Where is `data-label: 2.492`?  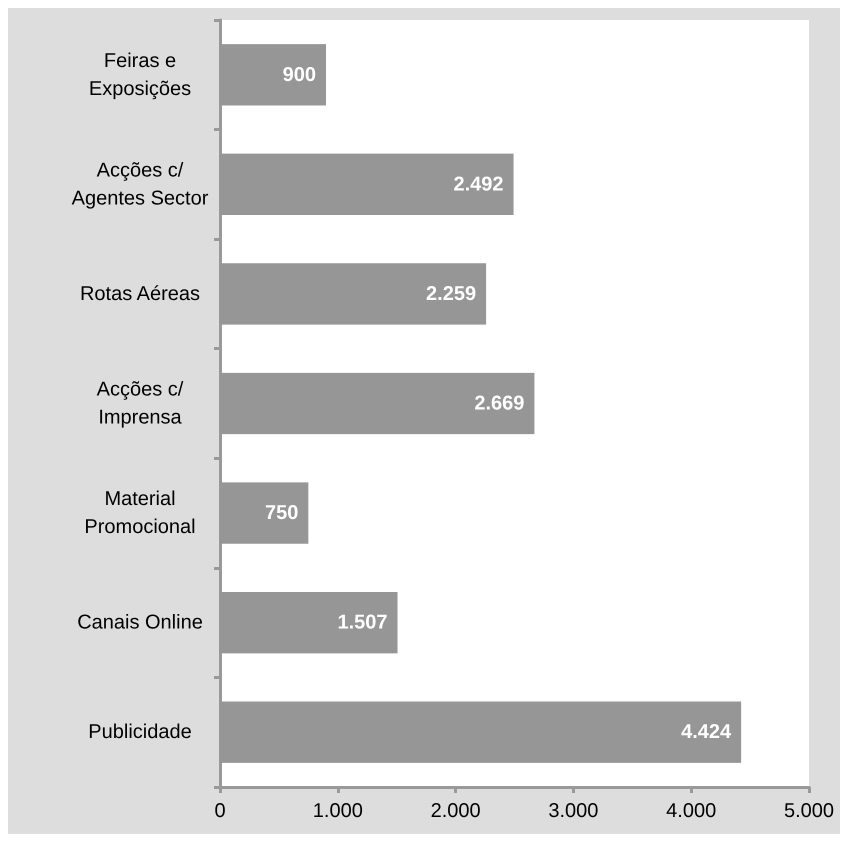 data-label: 2.492 is located at coordinates (478, 184).